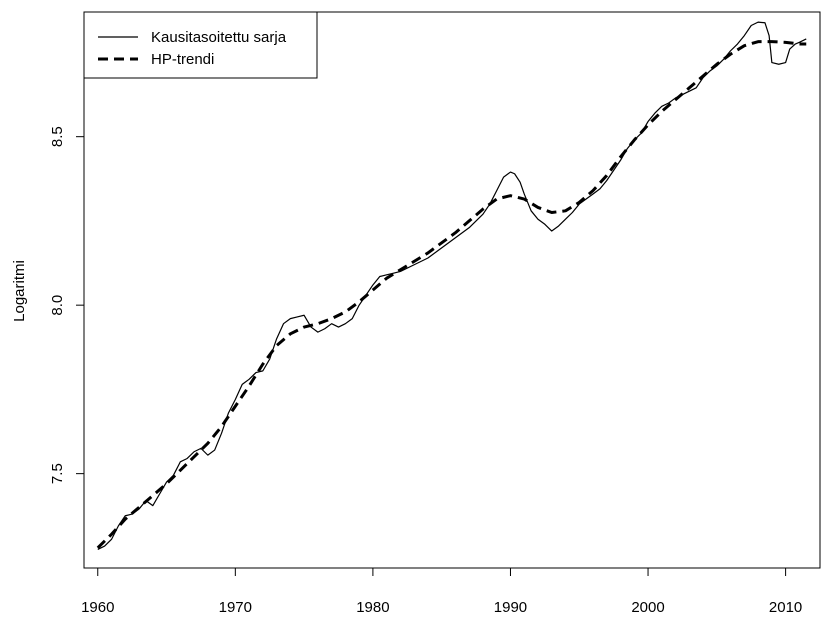  I want to click on x-tick-label: 1960, so click(97, 607).